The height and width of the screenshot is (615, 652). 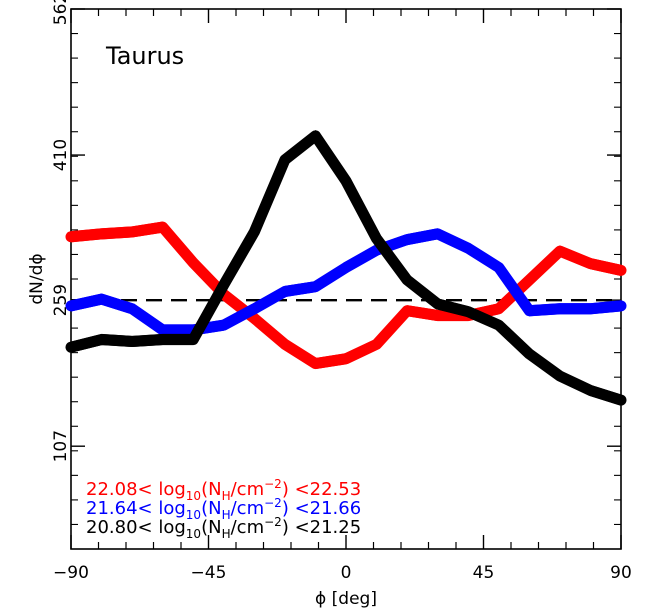 I want to click on x-tick-labels: −90 −45 0 45 90, so click(x=342, y=573).